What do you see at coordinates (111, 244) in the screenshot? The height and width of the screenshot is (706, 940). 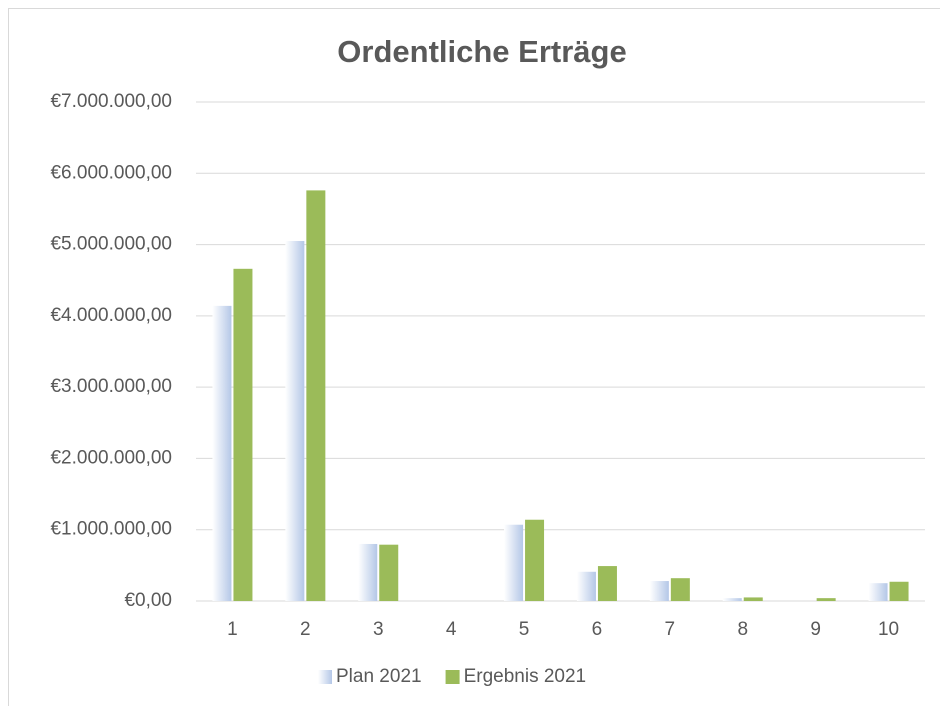 I see `y-tick-label: €5.000.000,00` at bounding box center [111, 244].